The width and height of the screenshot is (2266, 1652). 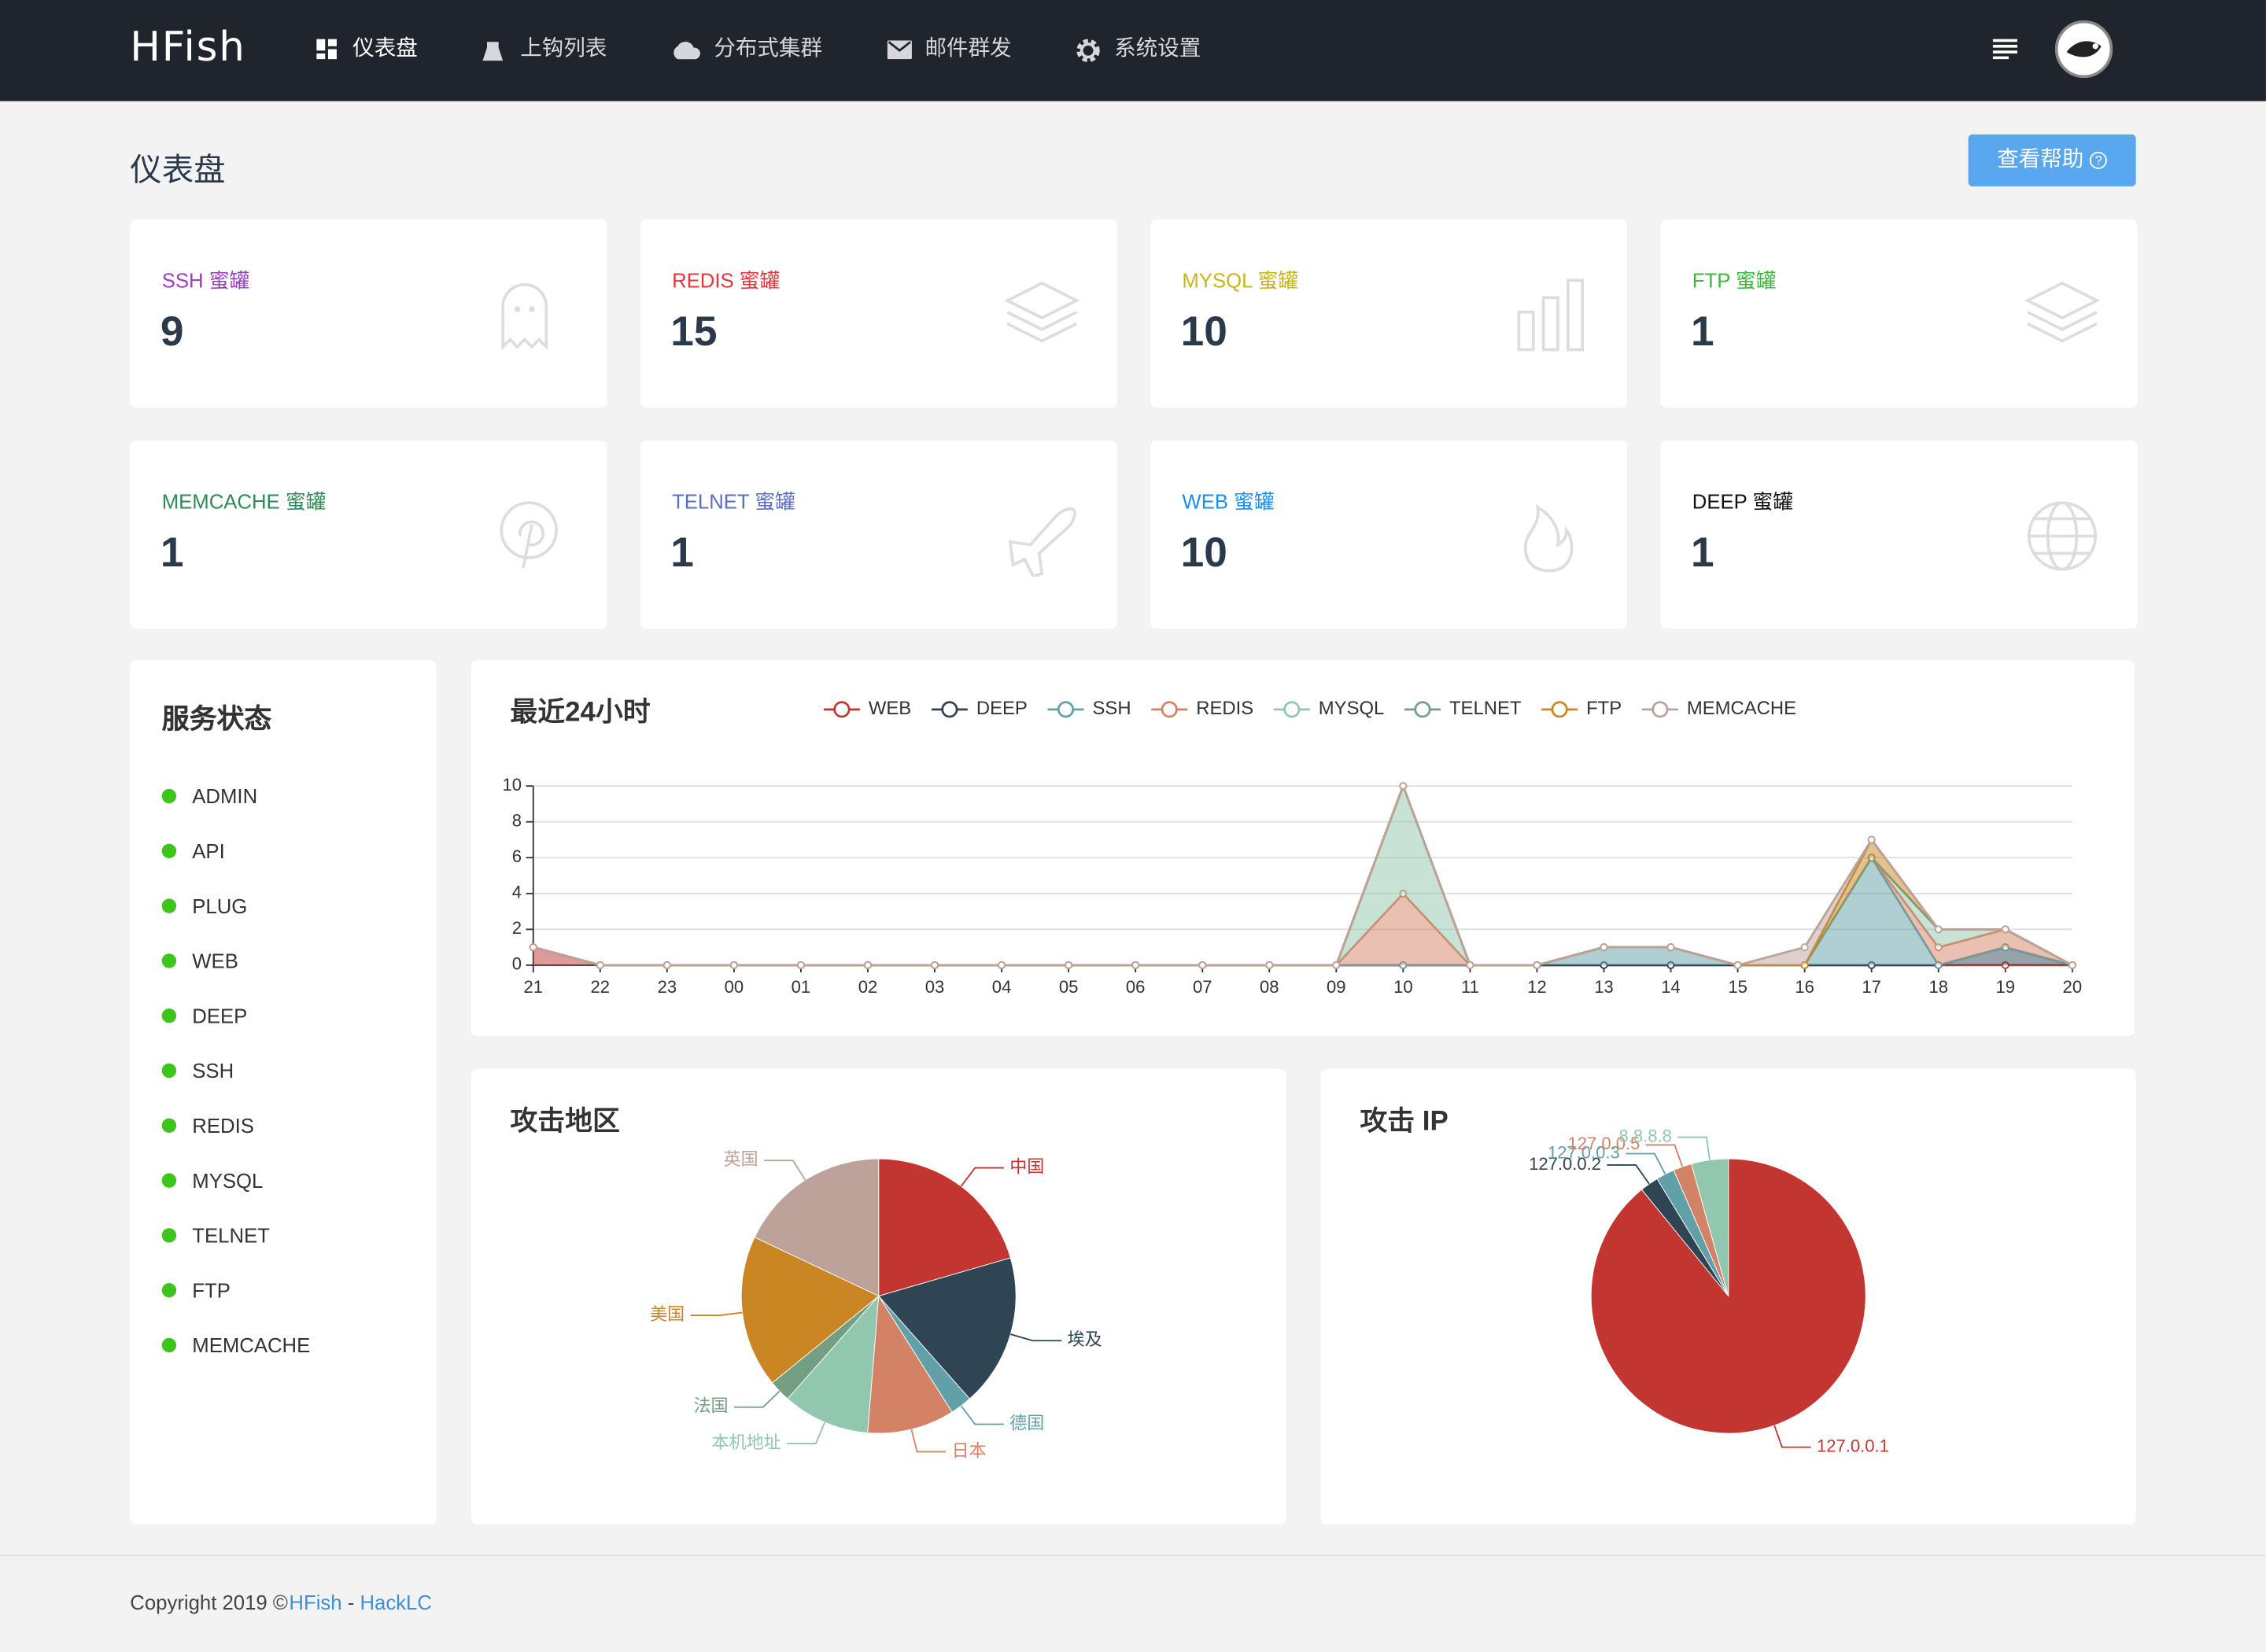 I want to click on menu-button, so click(x=2005, y=49).